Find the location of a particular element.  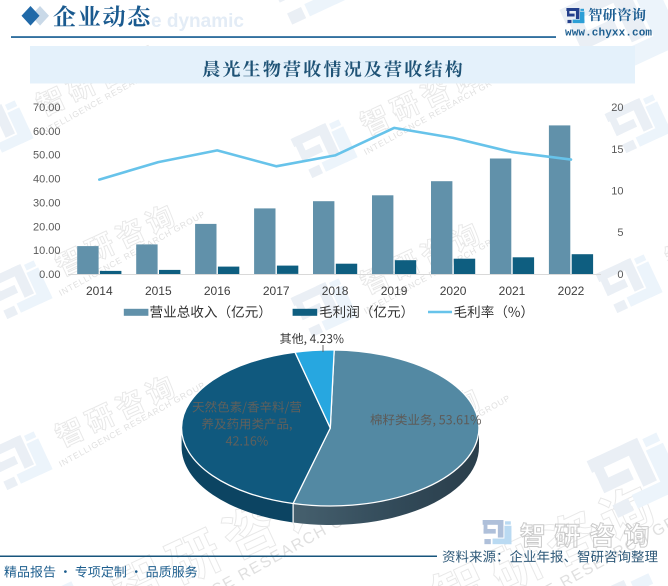

svg-text: 2014 is located at coordinates (99, 291).